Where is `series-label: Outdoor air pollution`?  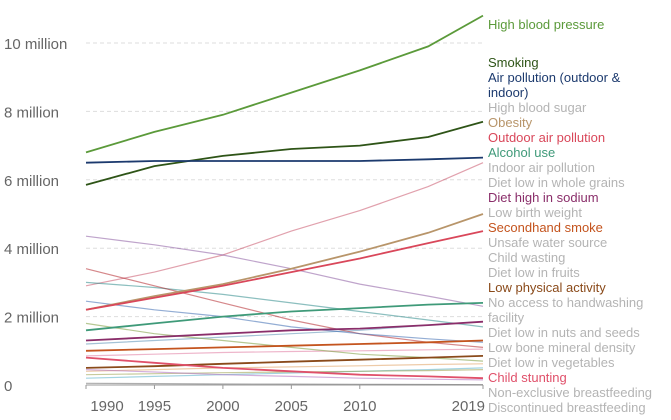 series-label: Outdoor air pollution is located at coordinates (546, 137).